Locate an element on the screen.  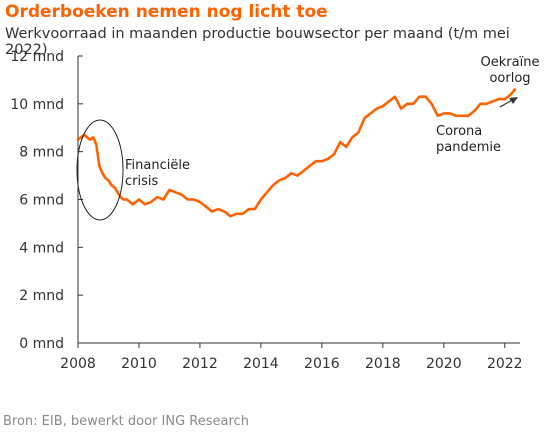
x-tick-label: 2022 is located at coordinates (505, 364).